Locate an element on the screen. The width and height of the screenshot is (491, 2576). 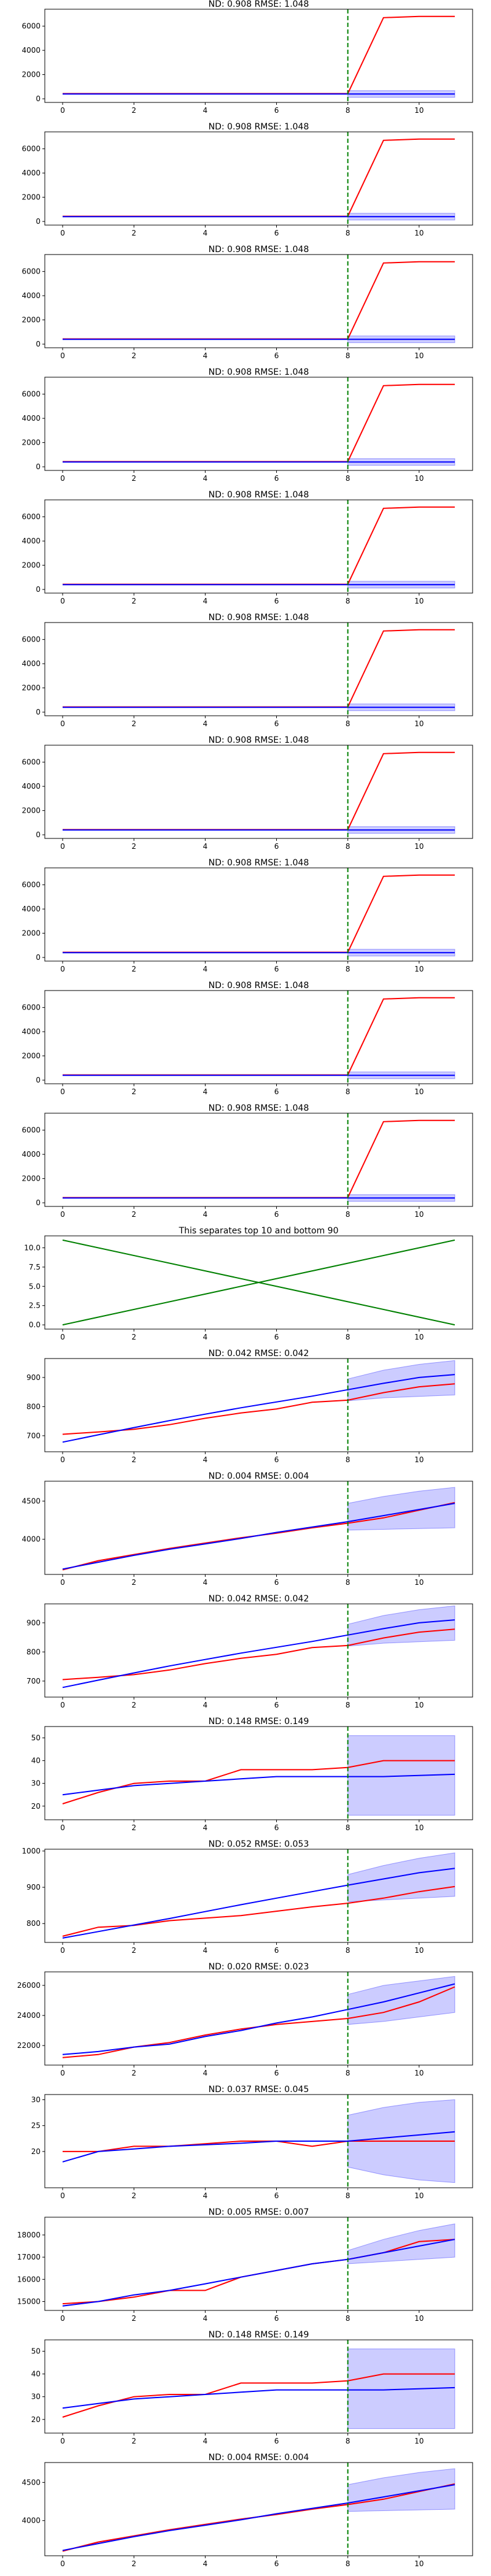
chart-title: ND: 0.042 RMSE: 0.042 is located at coordinates (259, 1599).